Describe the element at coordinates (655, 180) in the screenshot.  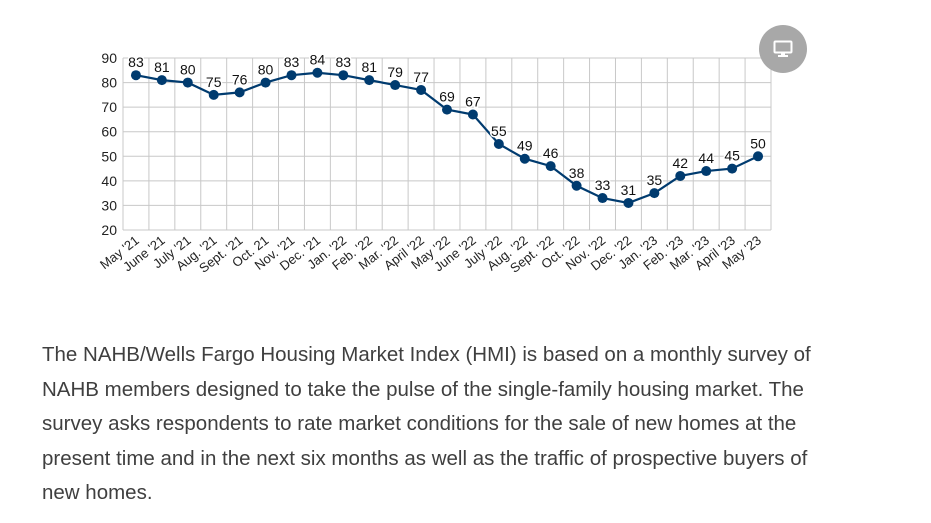
I see `data-label: 35` at that location.